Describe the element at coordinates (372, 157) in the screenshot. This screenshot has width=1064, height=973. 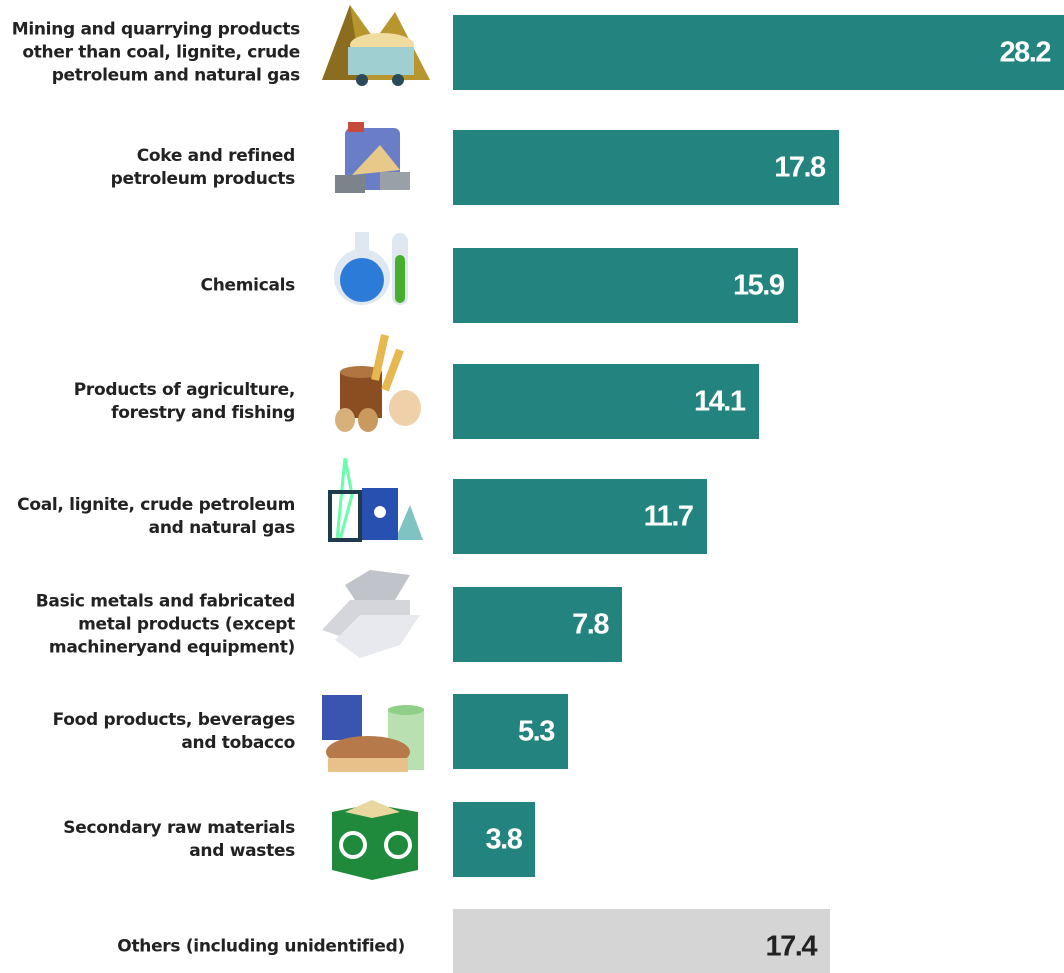
I see `icon-coke` at that location.